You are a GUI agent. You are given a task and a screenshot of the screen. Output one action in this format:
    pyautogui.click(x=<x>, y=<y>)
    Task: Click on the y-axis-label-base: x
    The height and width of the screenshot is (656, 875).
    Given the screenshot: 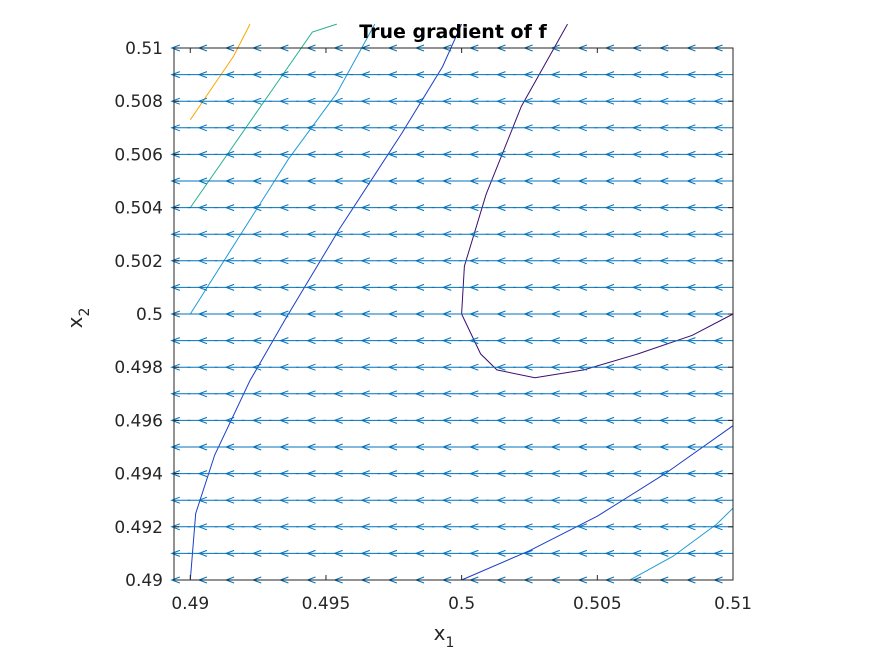 What is the action you would take?
    pyautogui.click(x=75, y=322)
    